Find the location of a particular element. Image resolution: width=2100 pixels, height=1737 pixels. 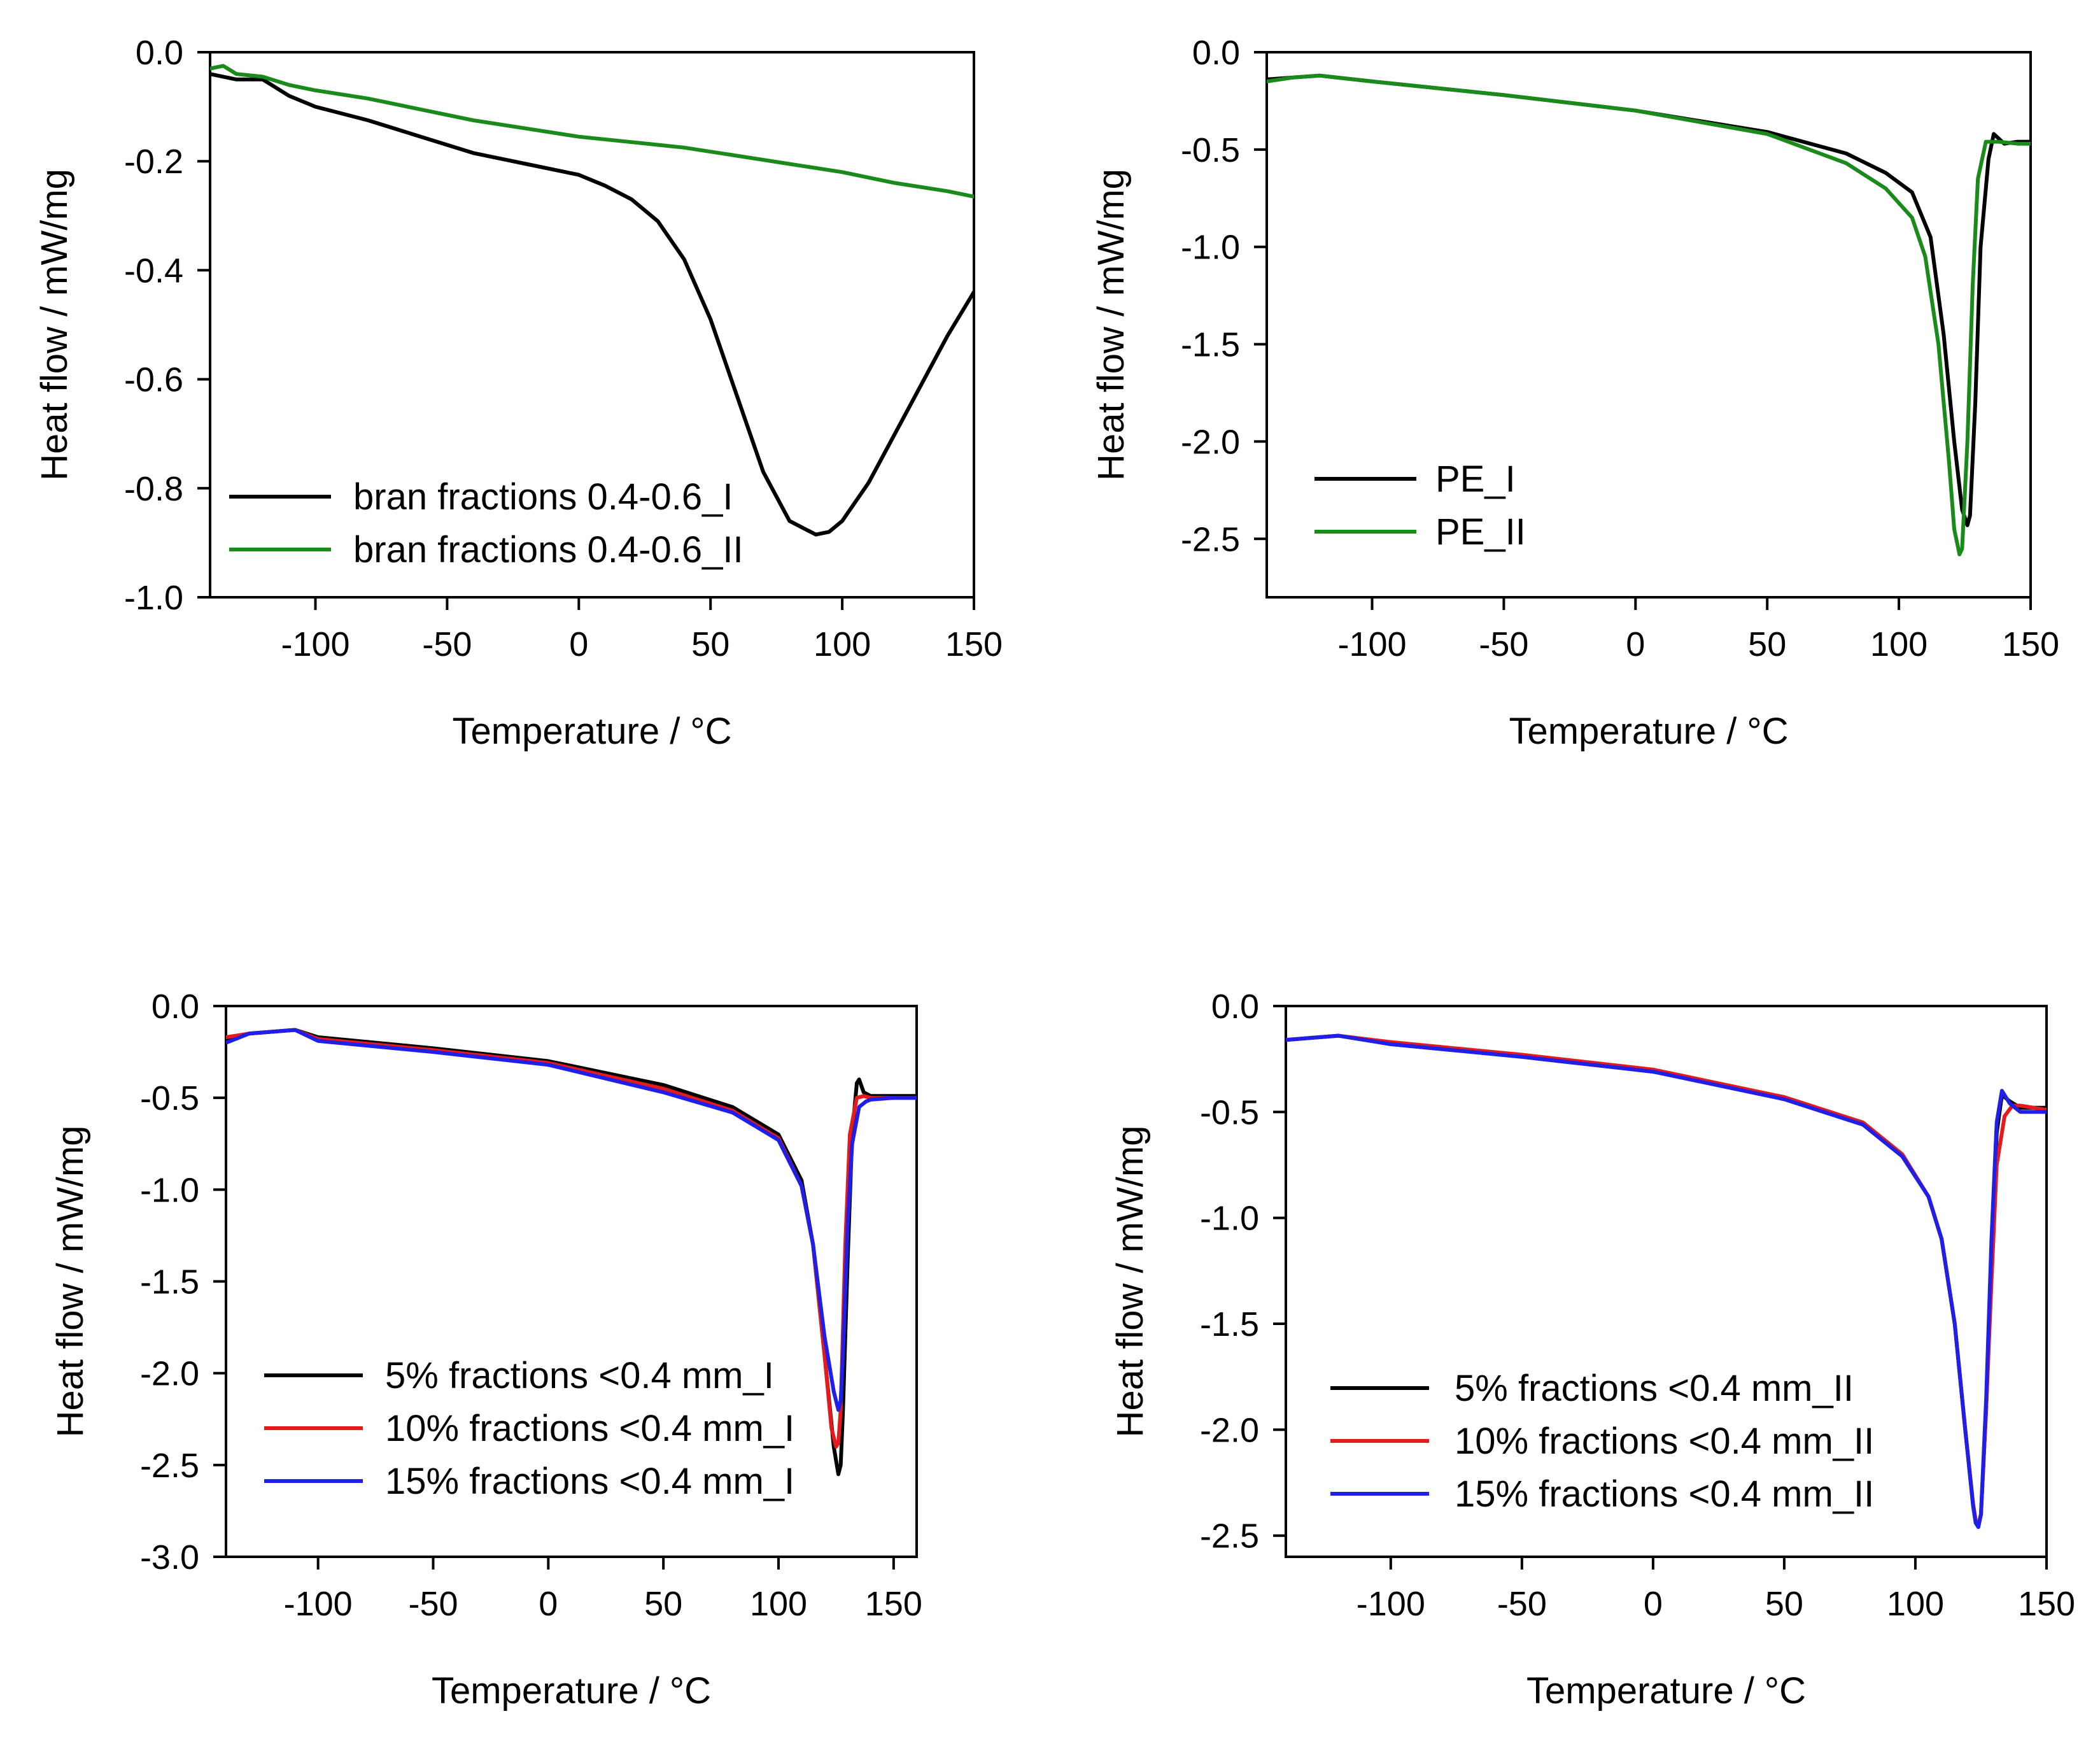

legend-label: 10% fractions <0.4 mm_II is located at coordinates (1664, 1441).